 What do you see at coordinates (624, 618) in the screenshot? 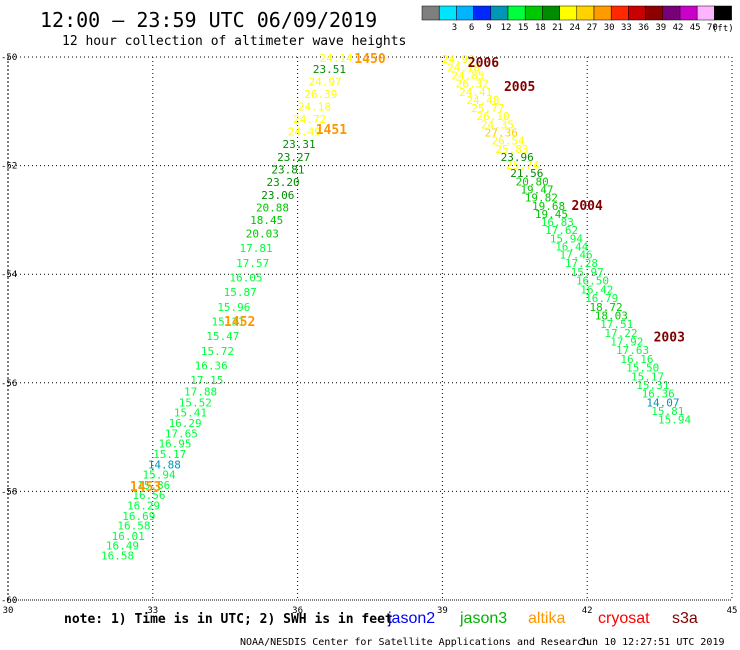
I see `satellite-legend-cryosat: cryosat` at bounding box center [624, 618].